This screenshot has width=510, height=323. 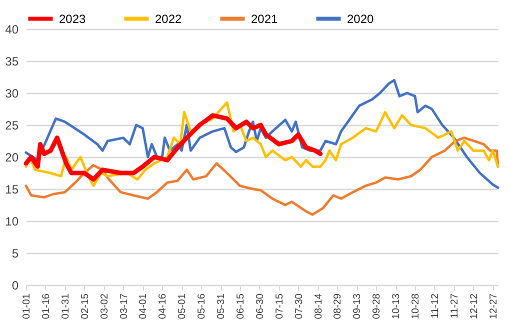 I want to click on y-tick-label: 35, so click(x=12, y=61).